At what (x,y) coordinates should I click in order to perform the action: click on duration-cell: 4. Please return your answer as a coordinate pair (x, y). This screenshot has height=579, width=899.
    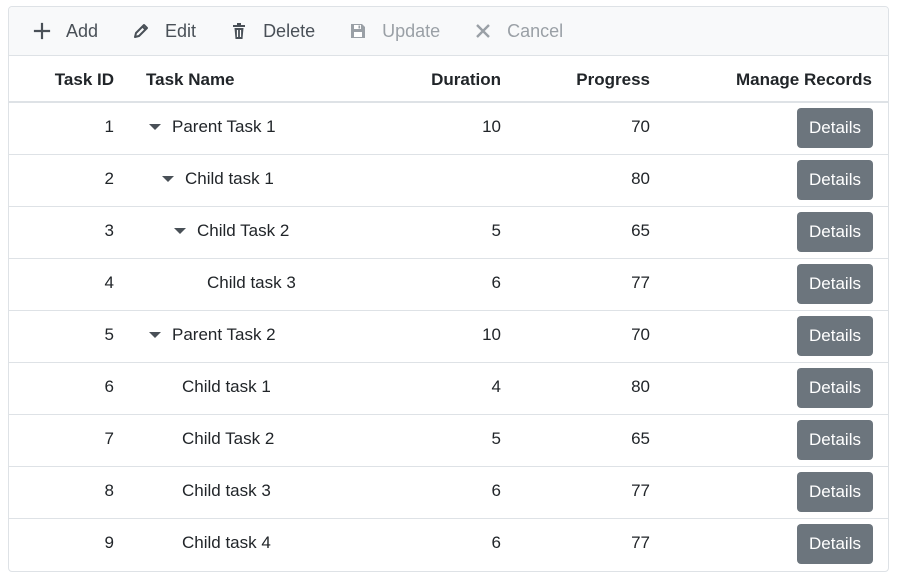
    Looking at the image, I should click on (496, 386).